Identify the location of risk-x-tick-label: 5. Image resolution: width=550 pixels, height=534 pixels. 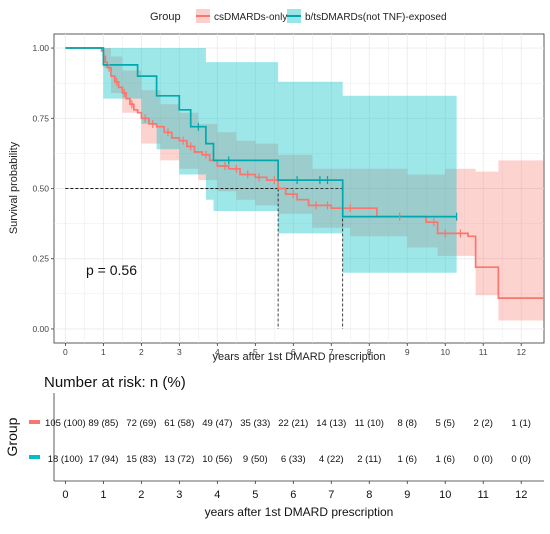
(255, 495).